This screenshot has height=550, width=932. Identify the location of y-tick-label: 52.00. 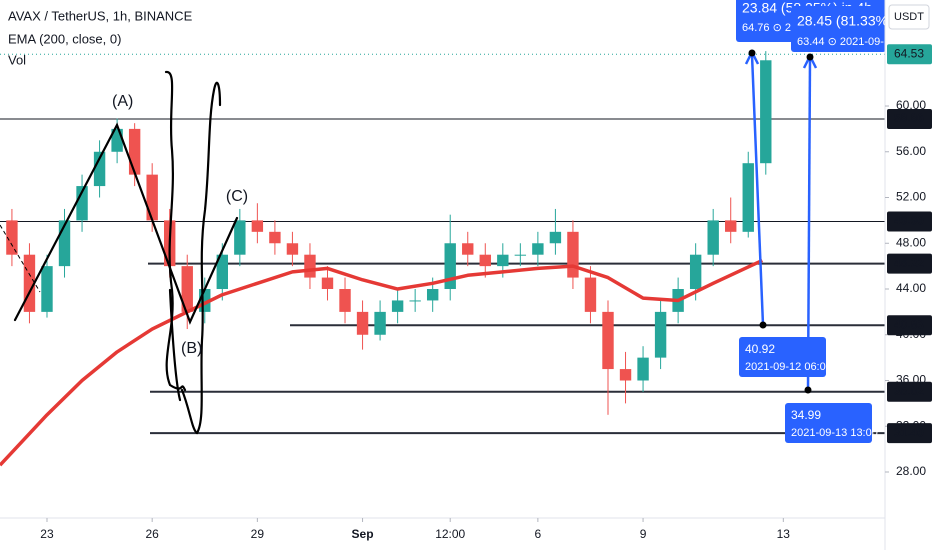
(911, 197).